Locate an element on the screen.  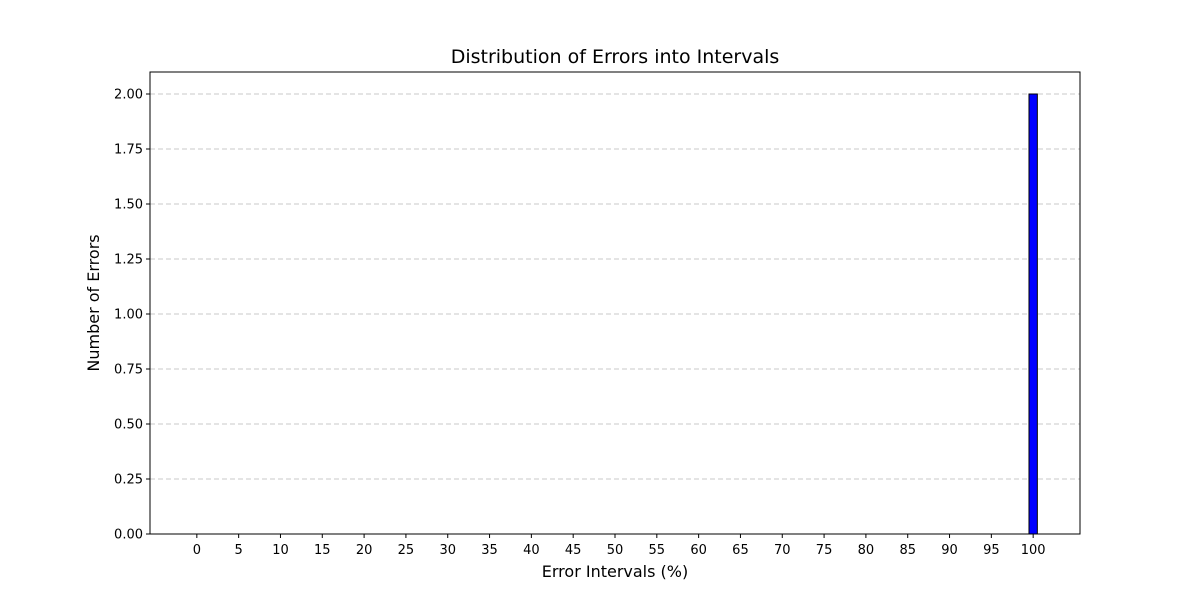
y-tick-label: 0.00 is located at coordinates (128, 535).